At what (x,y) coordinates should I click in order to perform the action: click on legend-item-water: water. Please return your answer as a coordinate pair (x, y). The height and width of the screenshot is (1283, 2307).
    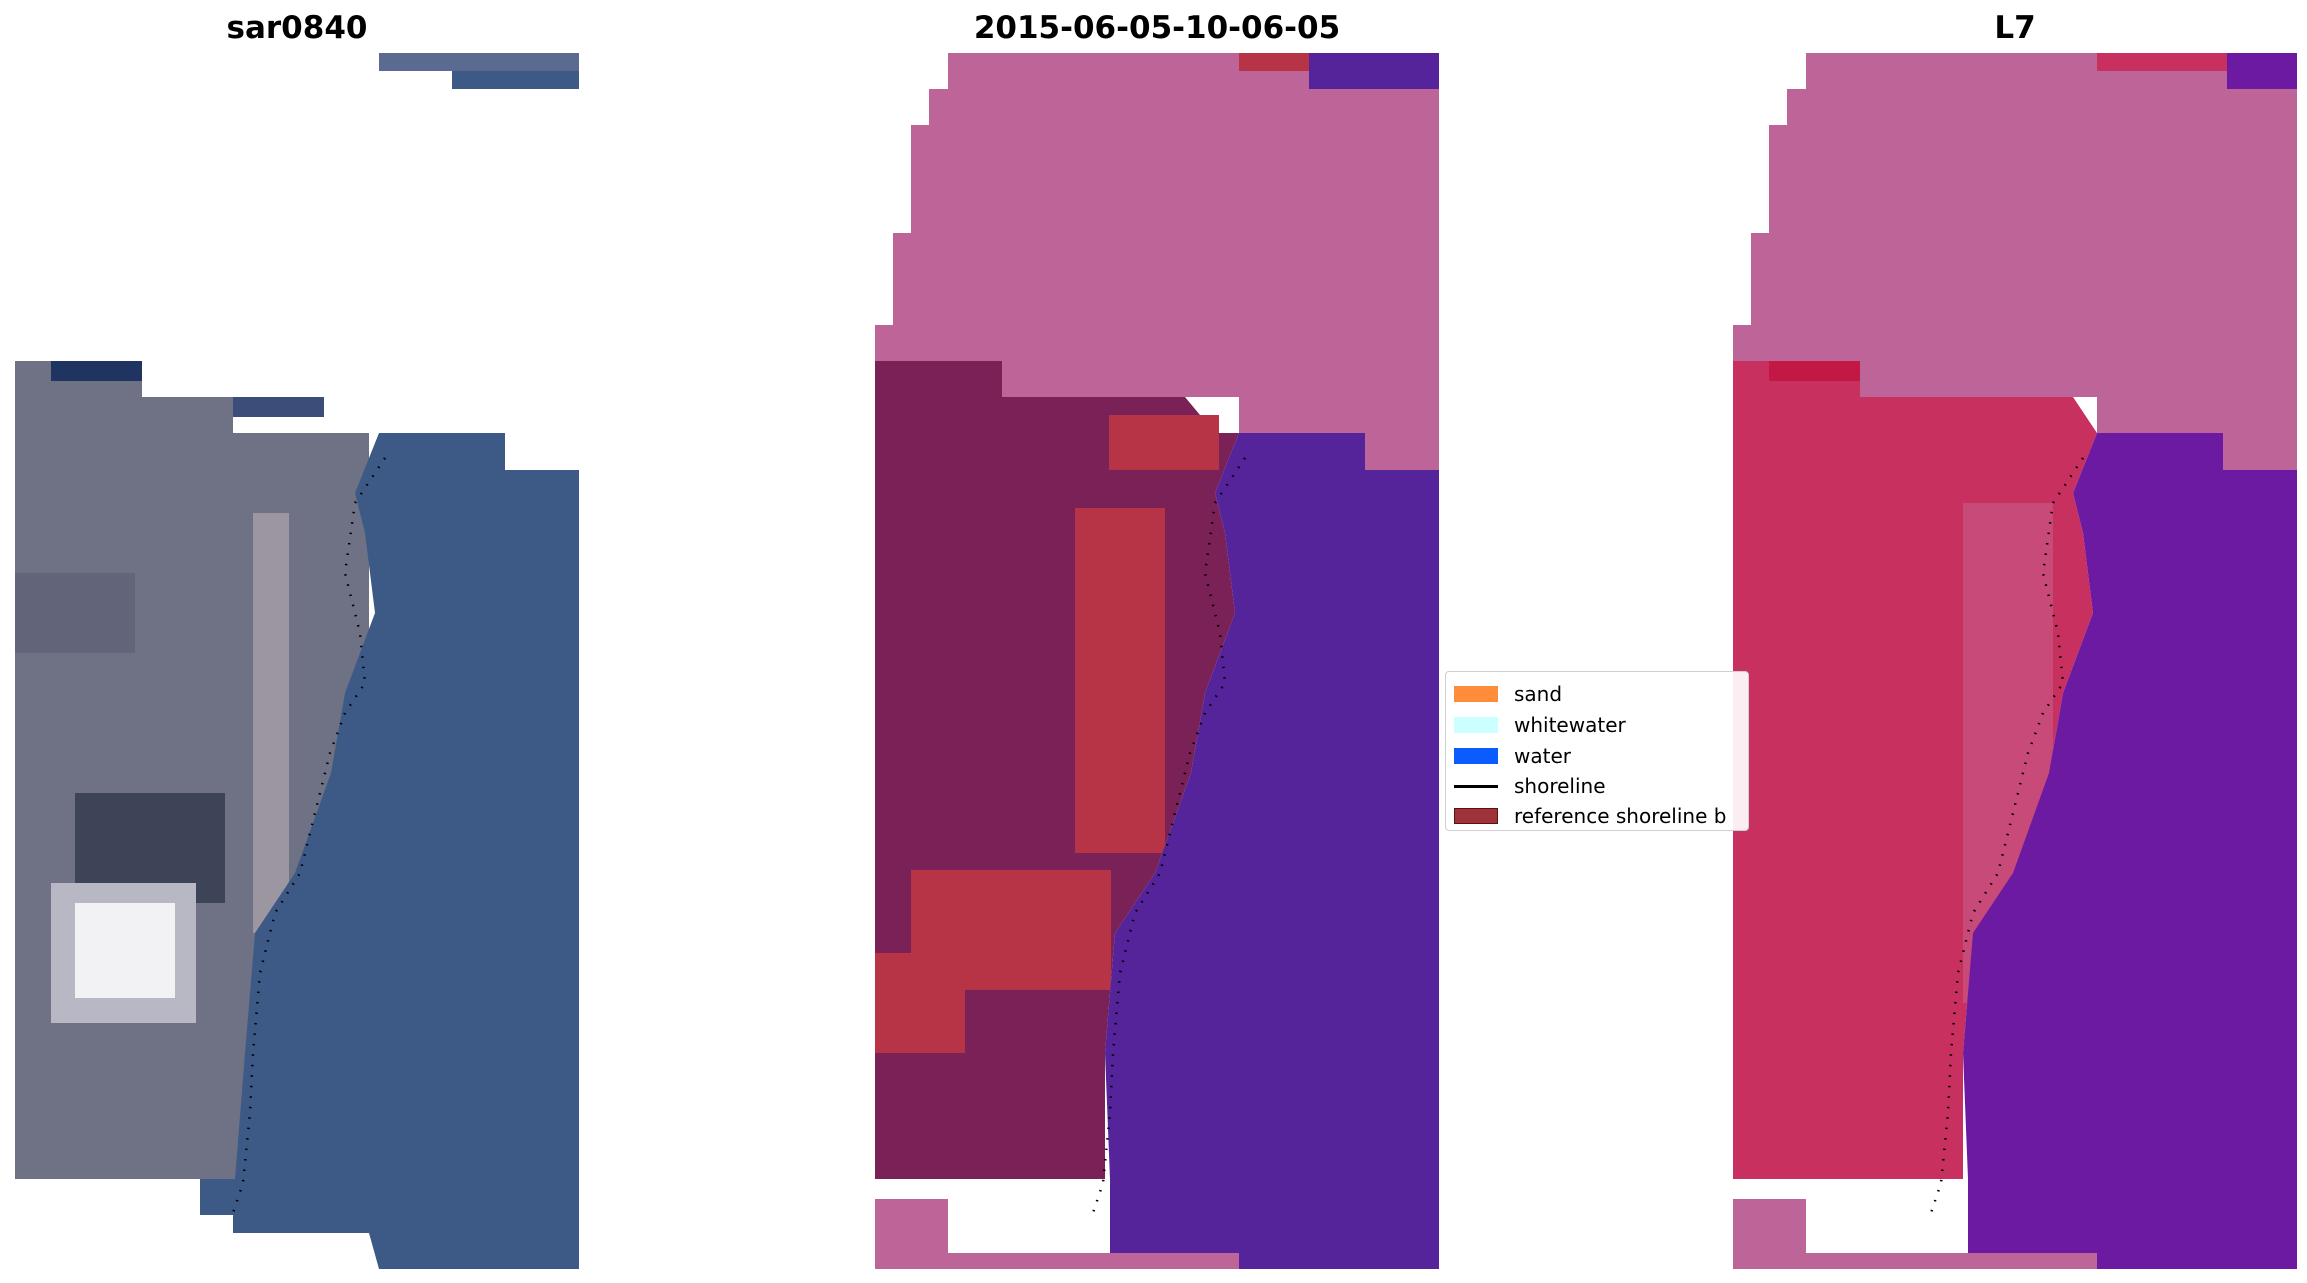
    Looking at the image, I should click on (1512, 756).